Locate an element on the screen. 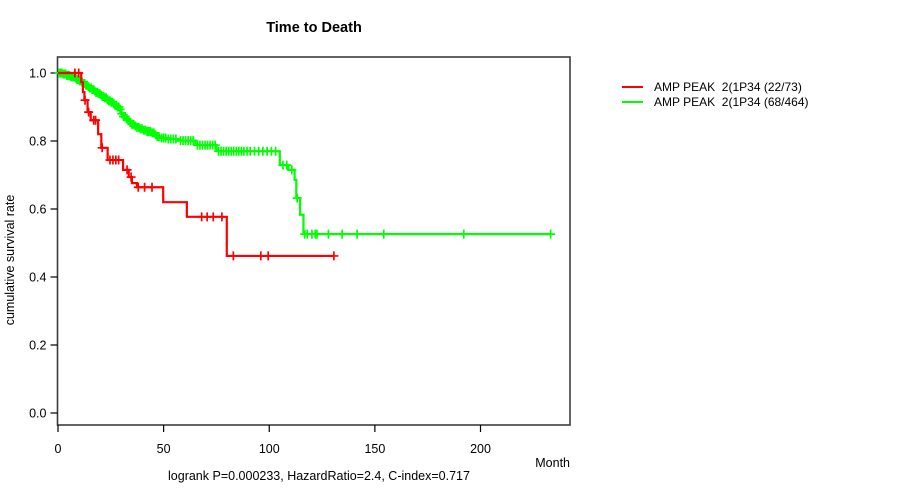 The height and width of the screenshot is (500, 900). y-tick-label: 0.6 is located at coordinates (37, 210).